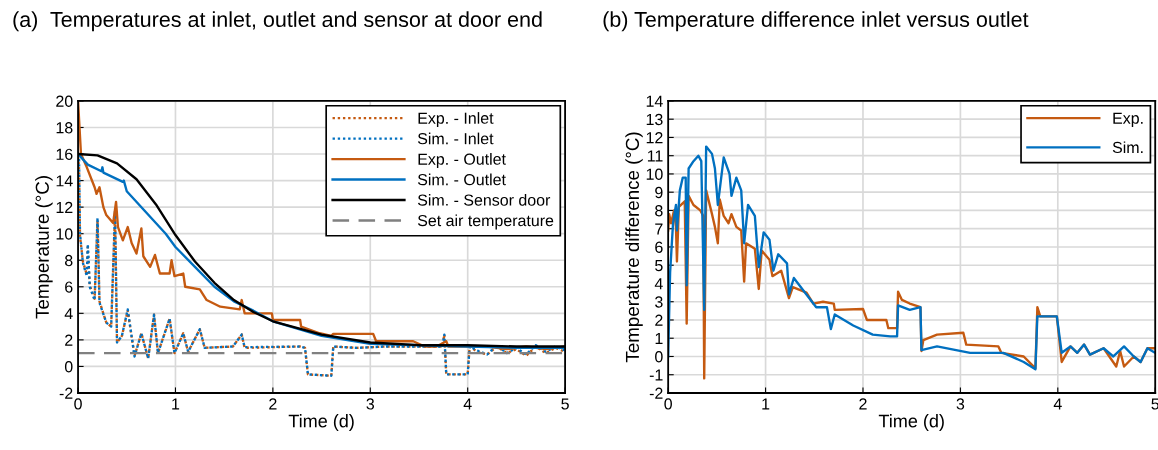  What do you see at coordinates (654, 119) in the screenshot?
I see `y-tick-label: 13` at bounding box center [654, 119].